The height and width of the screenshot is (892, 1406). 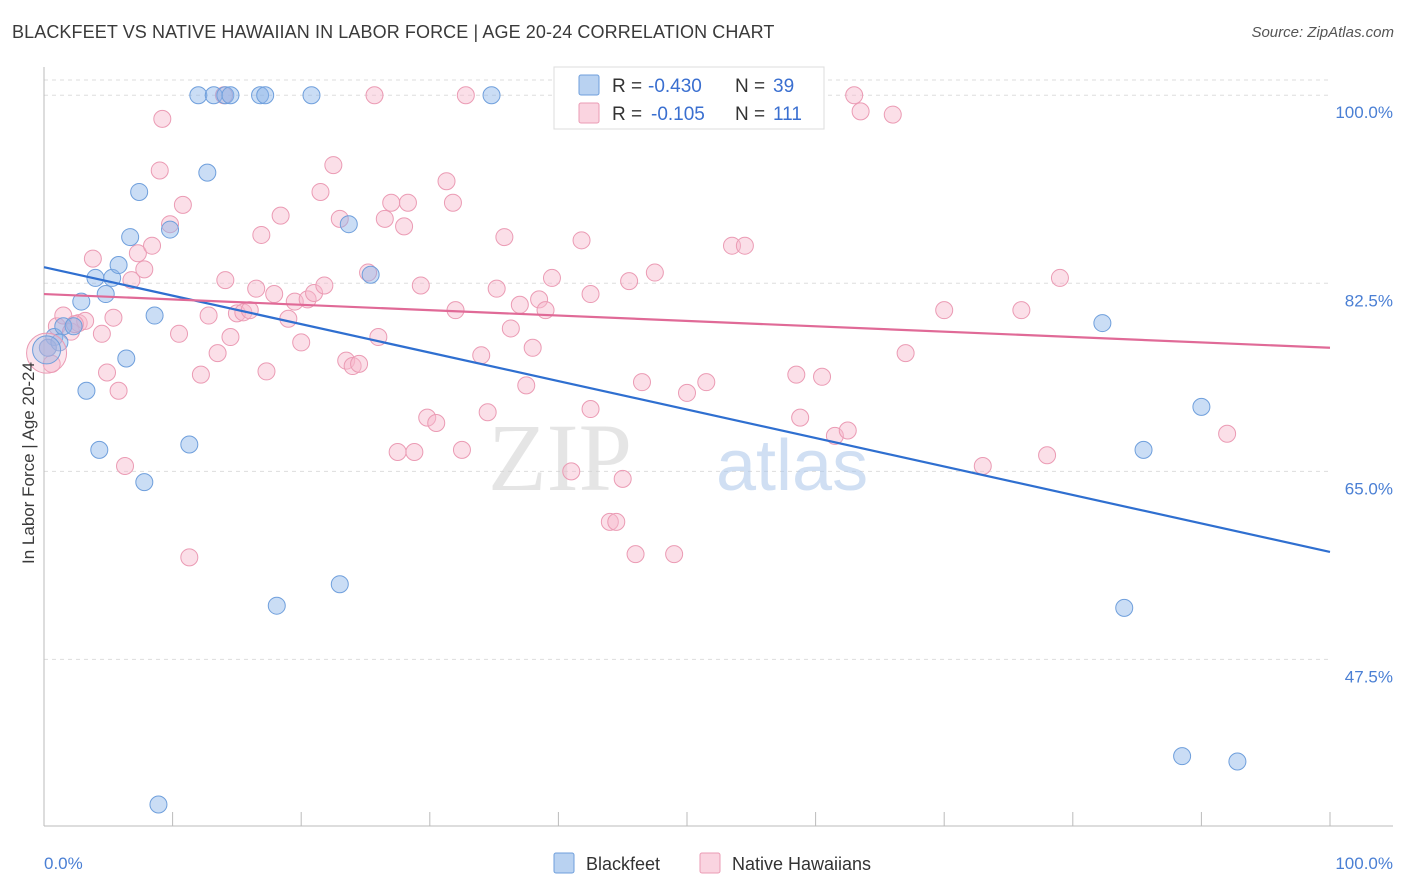 I want to click on bottom-legend-label-native-hawaiians: Native Hawaiians, so click(x=801, y=864).